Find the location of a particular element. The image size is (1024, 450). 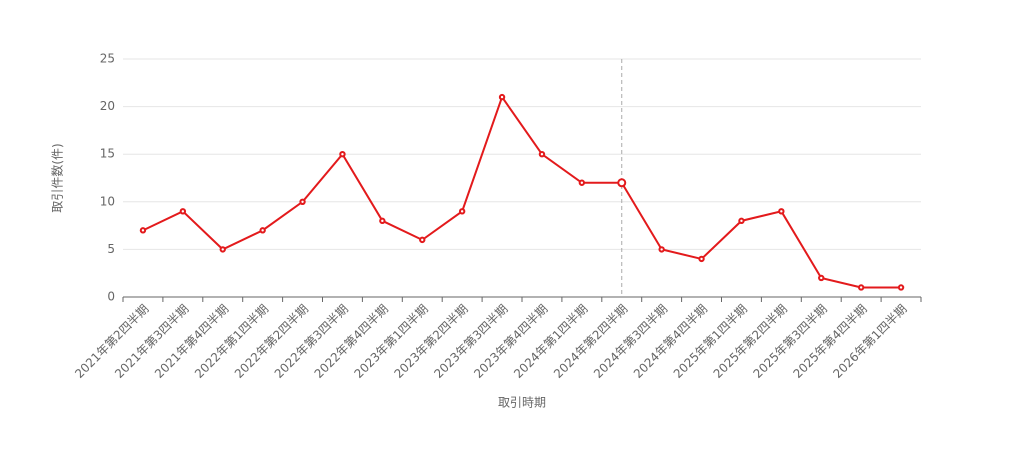

x-tick-label: 2023年第4四半期 is located at coordinates (510, 341).